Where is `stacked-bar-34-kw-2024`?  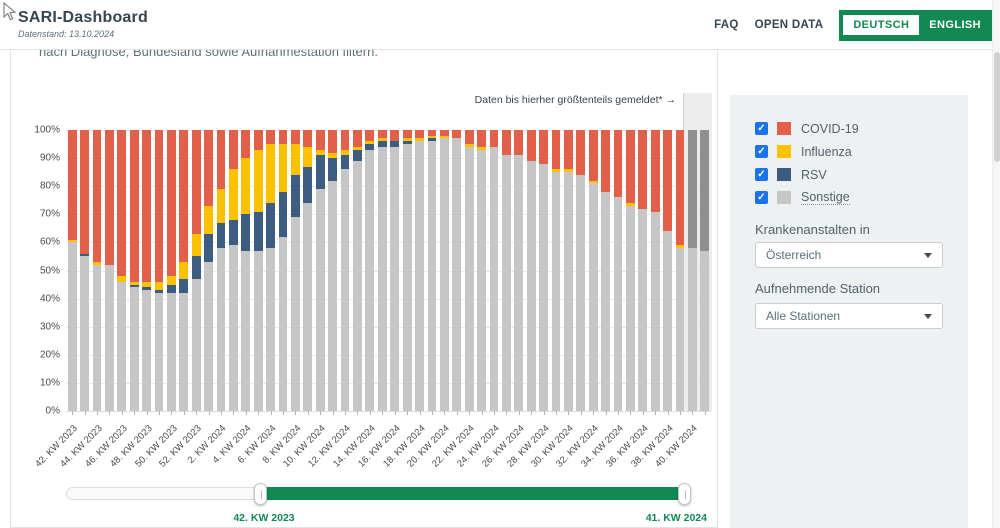
stacked-bar-34-kw-2024 is located at coordinates (618, 270).